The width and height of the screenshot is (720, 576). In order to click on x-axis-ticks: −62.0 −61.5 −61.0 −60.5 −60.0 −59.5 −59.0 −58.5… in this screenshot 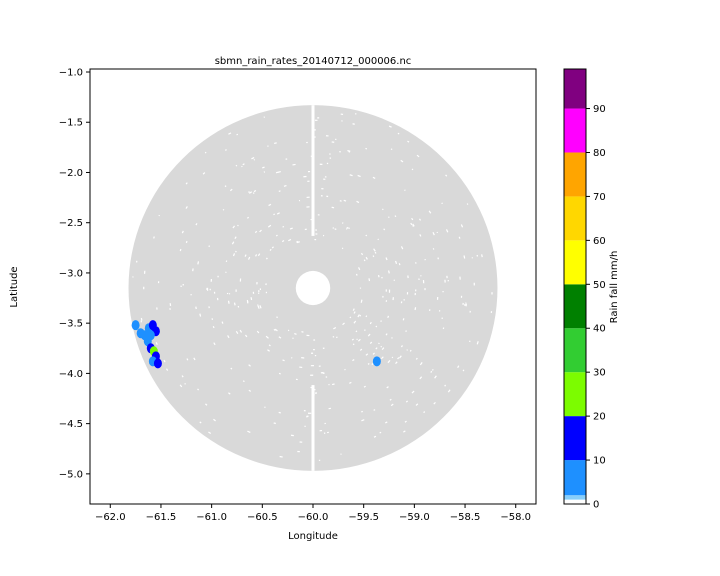, I will do `click(313, 513)`.